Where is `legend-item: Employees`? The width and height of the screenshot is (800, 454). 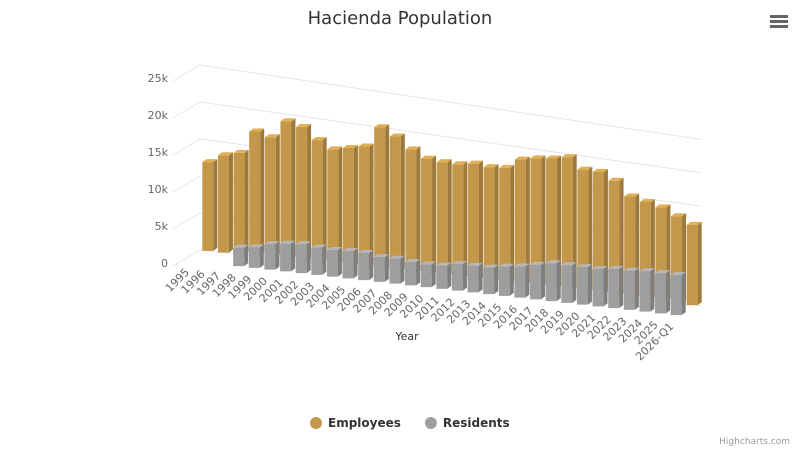 legend-item: Employees is located at coordinates (355, 423).